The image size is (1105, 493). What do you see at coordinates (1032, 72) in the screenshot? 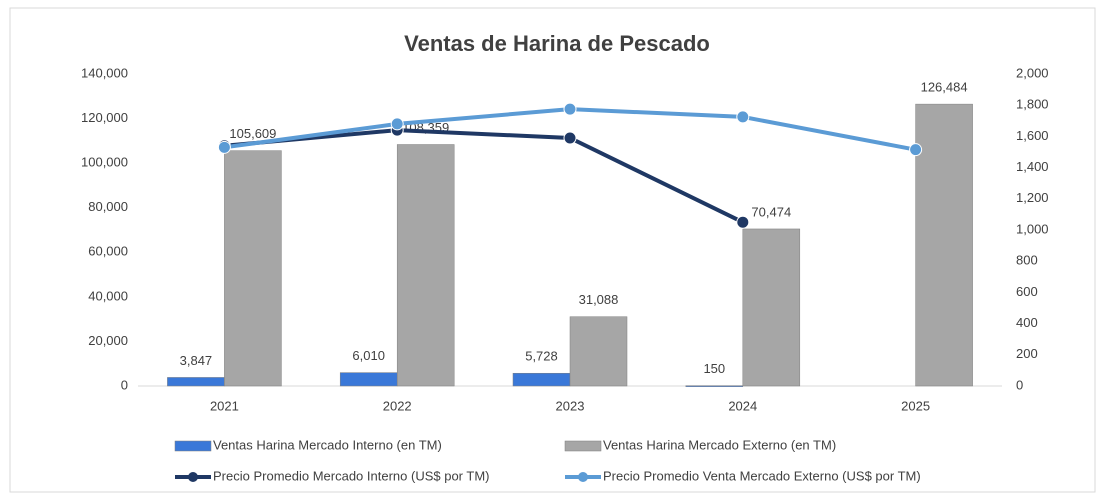
I see `y2-tick-label: 2,000` at bounding box center [1032, 72].